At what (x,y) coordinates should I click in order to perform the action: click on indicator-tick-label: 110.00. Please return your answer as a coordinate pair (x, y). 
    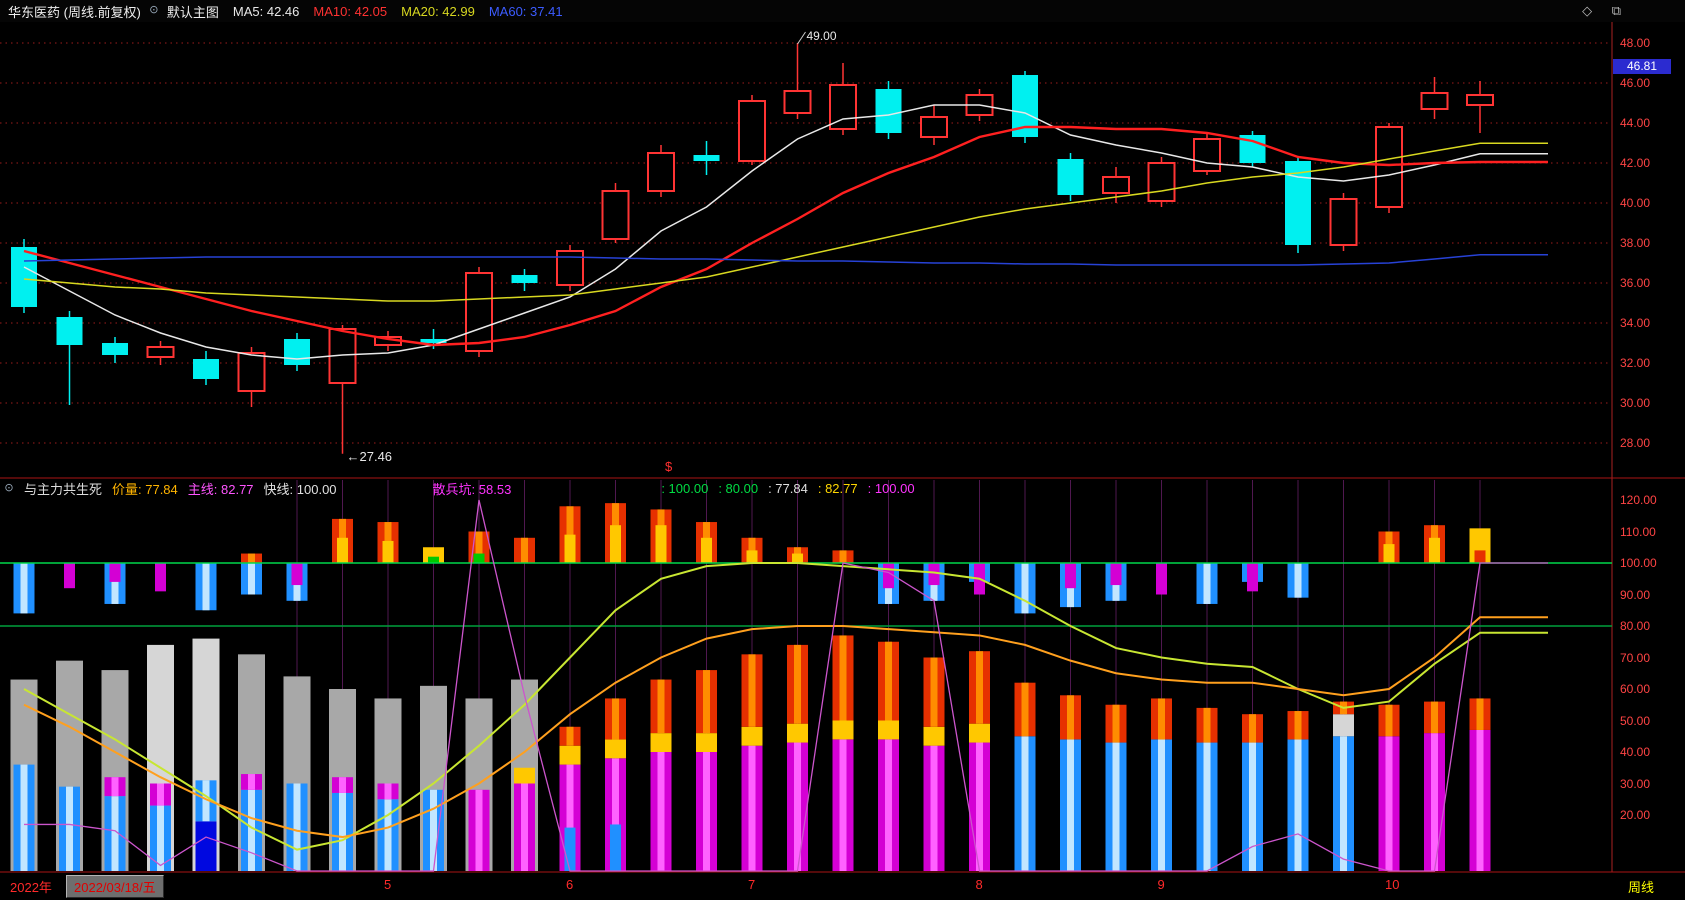
    Looking at the image, I should click on (1638, 531).